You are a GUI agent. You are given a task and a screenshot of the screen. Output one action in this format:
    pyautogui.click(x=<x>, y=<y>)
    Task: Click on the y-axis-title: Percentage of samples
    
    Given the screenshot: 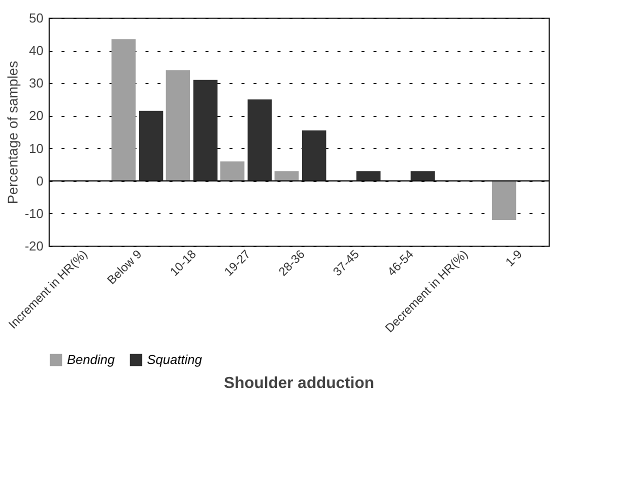 What is the action you would take?
    pyautogui.click(x=12, y=132)
    